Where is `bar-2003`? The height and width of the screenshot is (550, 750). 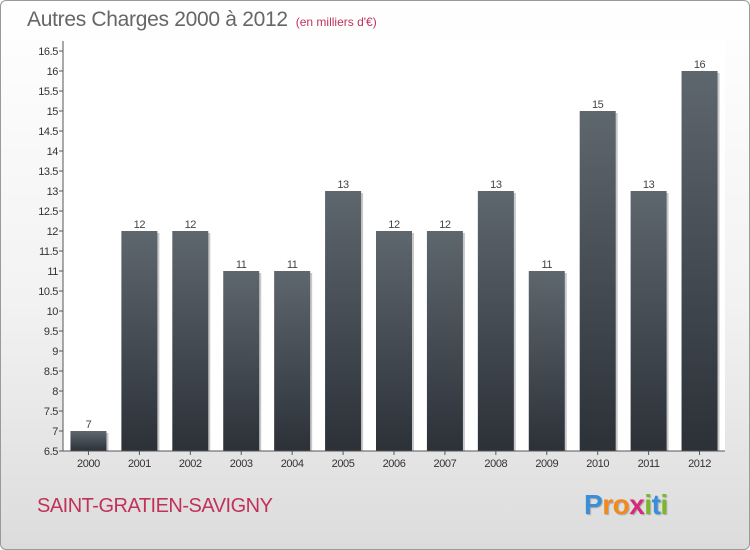
bar-2003 is located at coordinates (241, 361).